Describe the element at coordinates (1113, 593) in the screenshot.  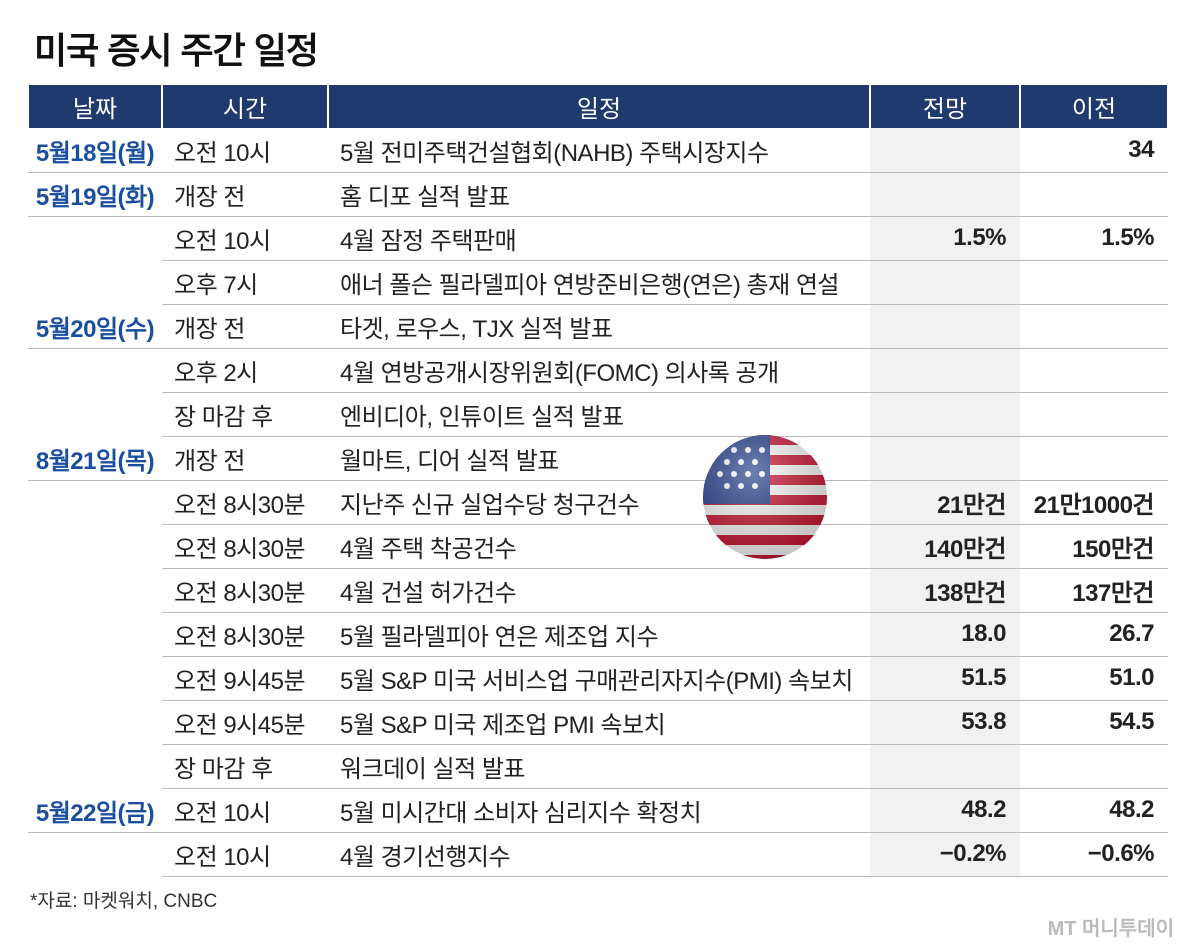
I see `previous-cell: 137만건` at that location.